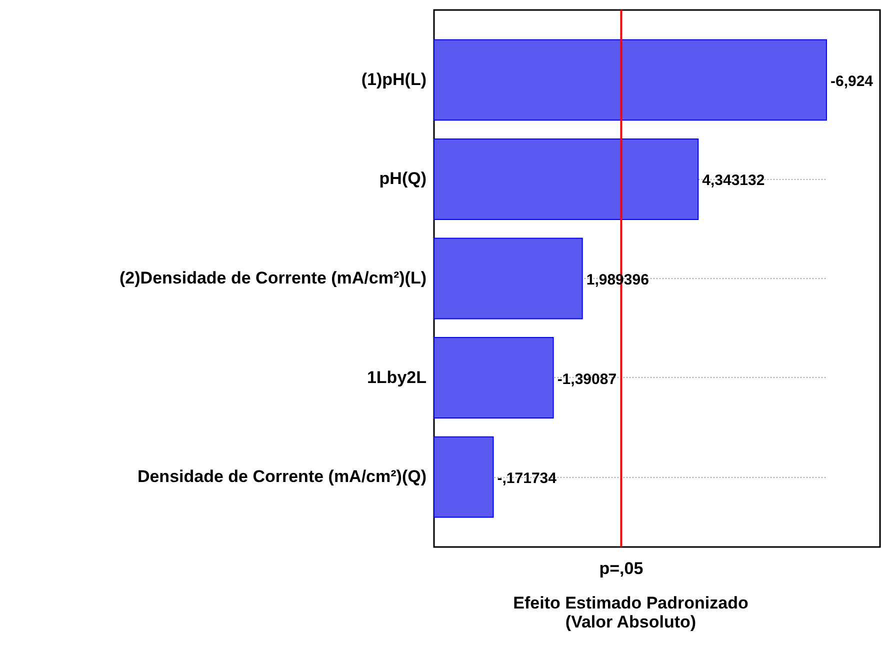 Image resolution: width=881 pixels, height=648 pixels. What do you see at coordinates (396, 377) in the screenshot?
I see `y-tick-label: 1Lby2L` at bounding box center [396, 377].